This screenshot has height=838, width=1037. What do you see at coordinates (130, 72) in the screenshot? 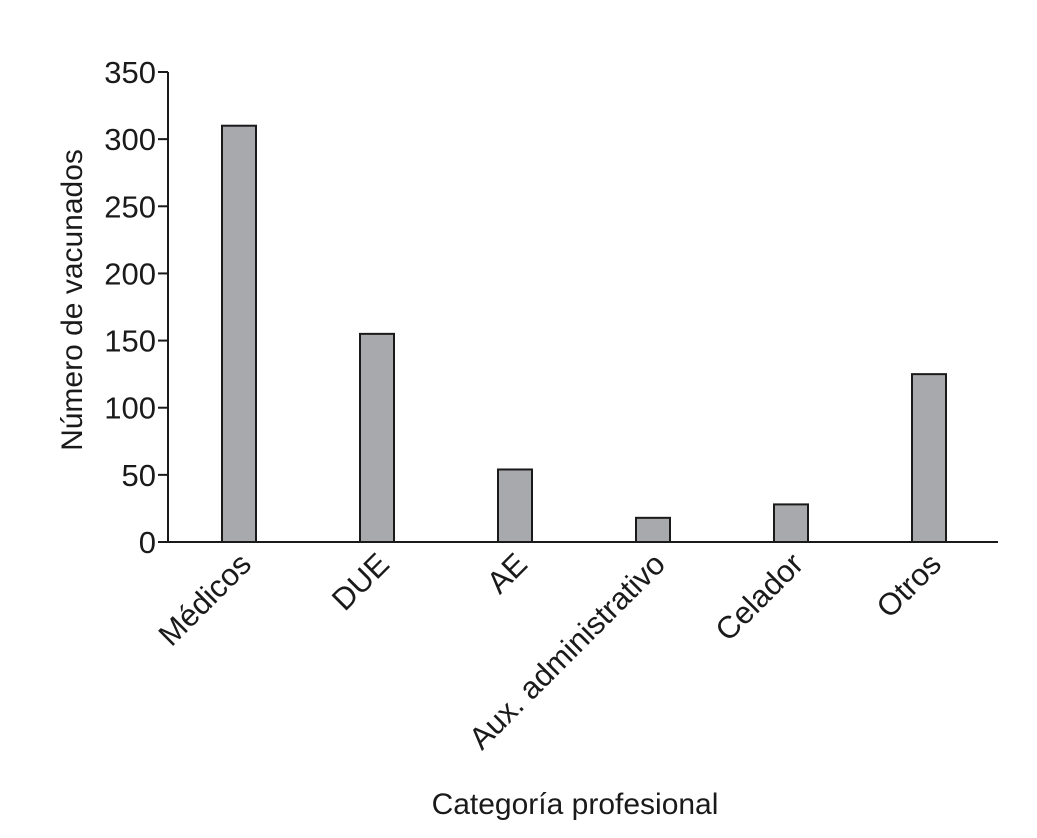
I see `y-tick-label: 350` at bounding box center [130, 72].